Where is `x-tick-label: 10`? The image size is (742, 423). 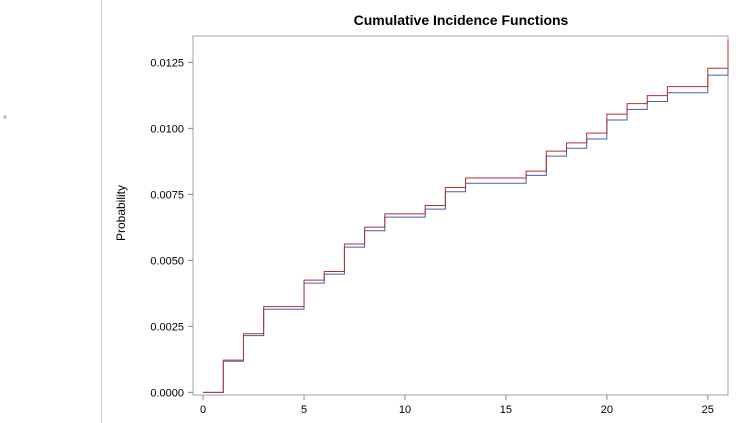
x-tick-label: 10 is located at coordinates (405, 410).